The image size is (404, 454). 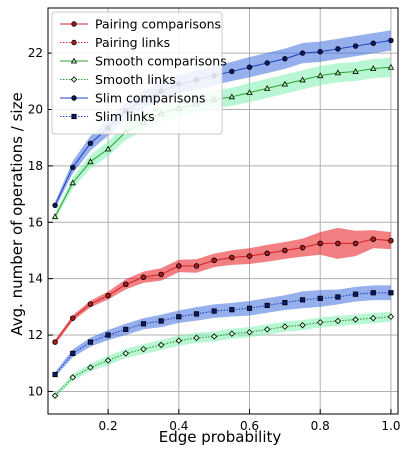 I want to click on y-tick-label: 22, so click(x=35, y=53).